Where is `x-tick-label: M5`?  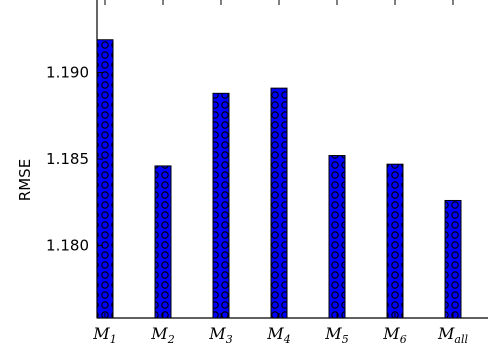 x-tick-label: M5 is located at coordinates (336, 335).